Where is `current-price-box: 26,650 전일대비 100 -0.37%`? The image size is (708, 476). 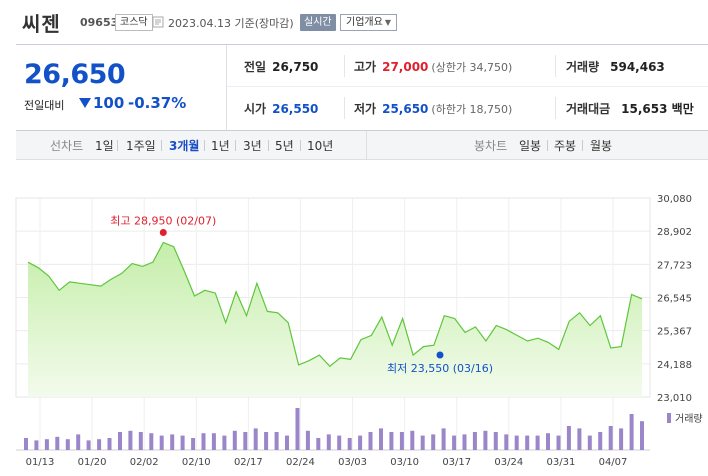 current-price-box: 26,650 전일대비 100 -0.37% is located at coordinates (121, 87).